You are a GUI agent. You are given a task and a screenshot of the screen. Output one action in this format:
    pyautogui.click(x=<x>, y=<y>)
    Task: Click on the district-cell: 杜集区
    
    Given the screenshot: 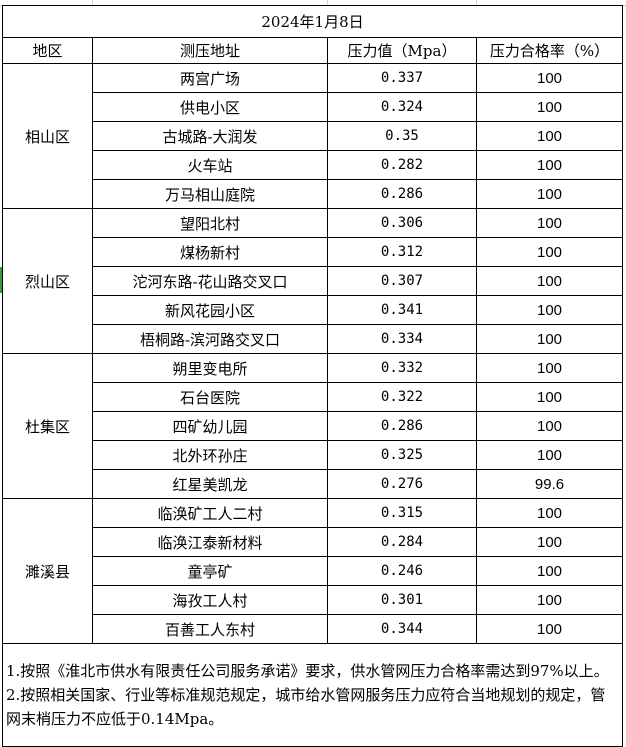 What is the action you would take?
    pyautogui.click(x=47, y=426)
    